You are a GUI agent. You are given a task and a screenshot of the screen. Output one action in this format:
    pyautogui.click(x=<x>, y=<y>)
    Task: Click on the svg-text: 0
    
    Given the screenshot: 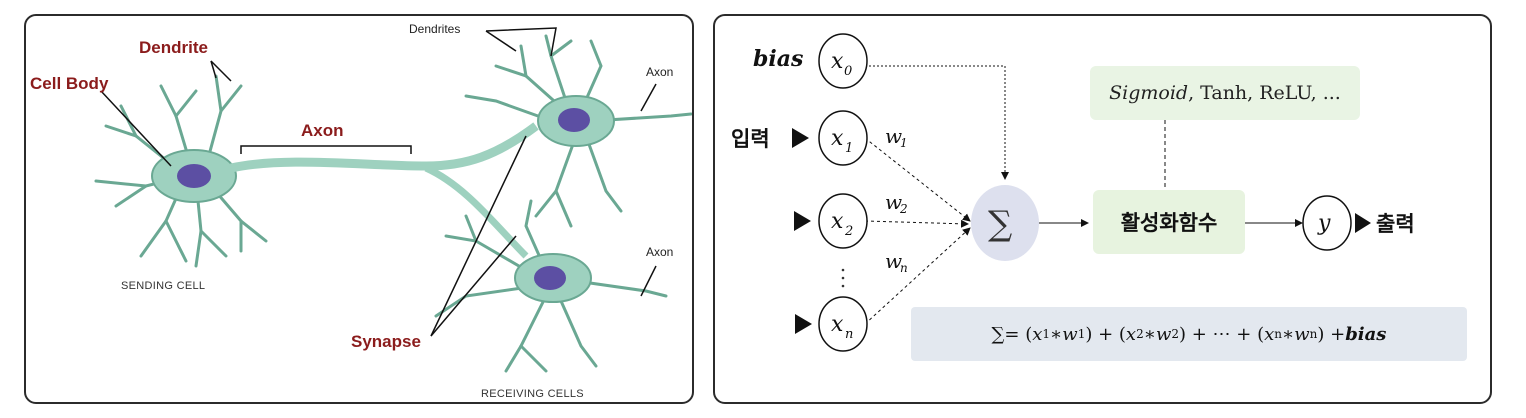 What is the action you would take?
    pyautogui.click(x=848, y=71)
    